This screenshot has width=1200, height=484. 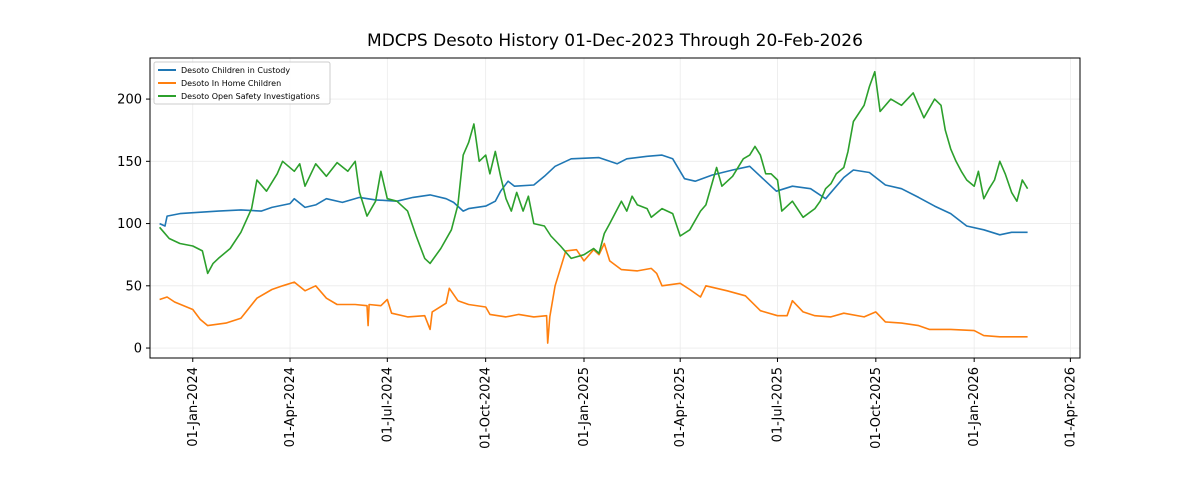 What do you see at coordinates (777, 404) in the screenshot?
I see `x-tick-label: 01-Jul-2025` at bounding box center [777, 404].